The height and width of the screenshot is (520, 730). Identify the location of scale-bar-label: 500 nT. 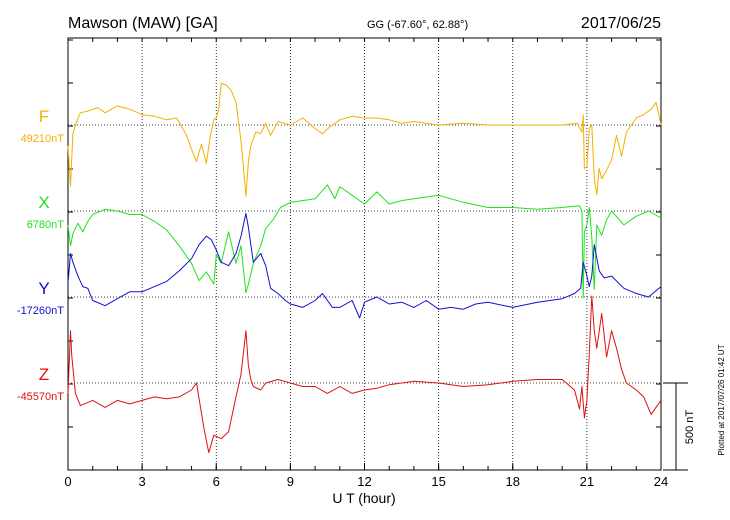
(690, 427).